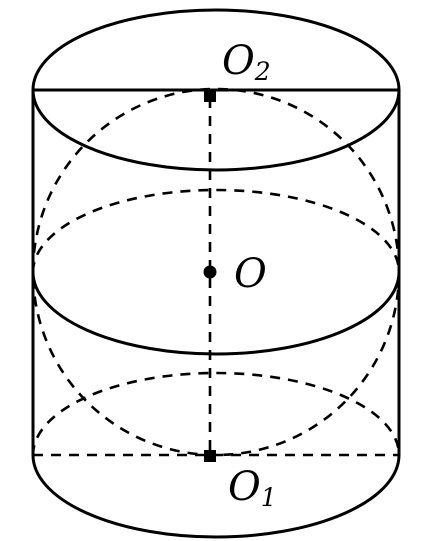 The width and height of the screenshot is (440, 541). What do you see at coordinates (246, 62) in the screenshot?
I see `label-o2: O2` at bounding box center [246, 62].